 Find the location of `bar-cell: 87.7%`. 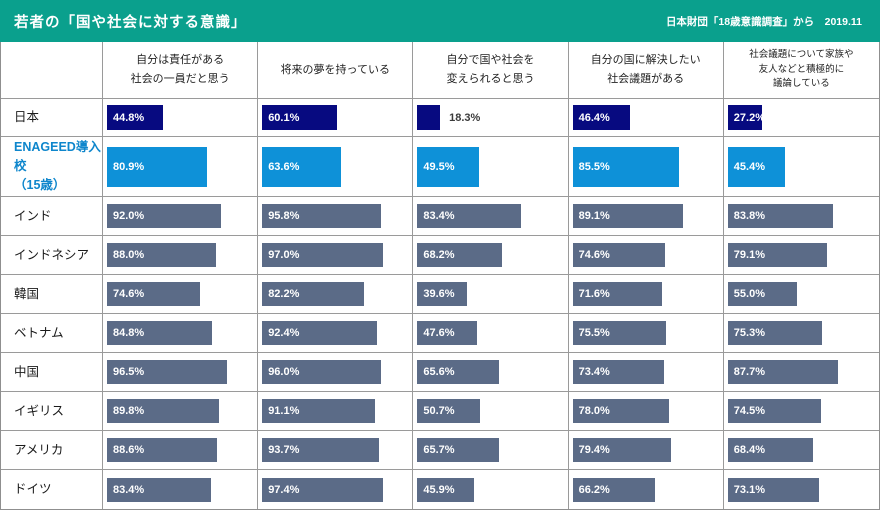

bar-cell: 87.7% is located at coordinates (801, 372).